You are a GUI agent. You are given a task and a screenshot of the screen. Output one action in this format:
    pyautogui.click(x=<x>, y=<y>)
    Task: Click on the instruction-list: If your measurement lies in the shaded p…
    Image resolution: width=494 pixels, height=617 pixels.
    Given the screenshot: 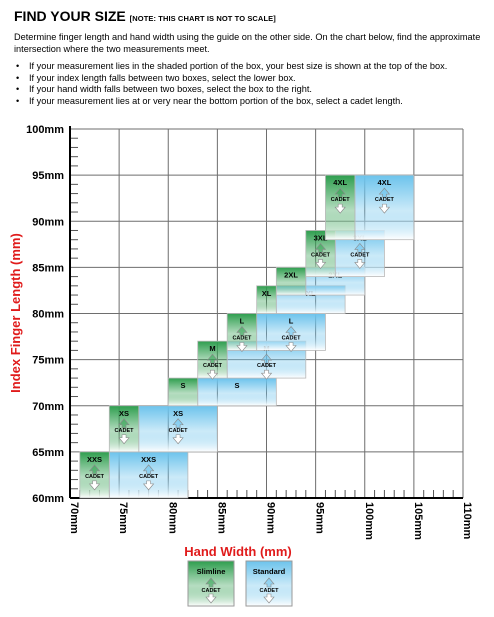 What is the action you would take?
    pyautogui.click(x=248, y=84)
    